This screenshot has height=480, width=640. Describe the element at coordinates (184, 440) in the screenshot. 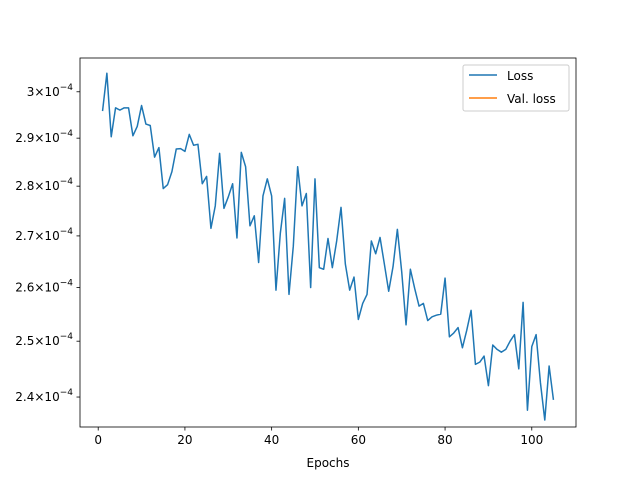

I see `x-tick-label: 20` at that location.